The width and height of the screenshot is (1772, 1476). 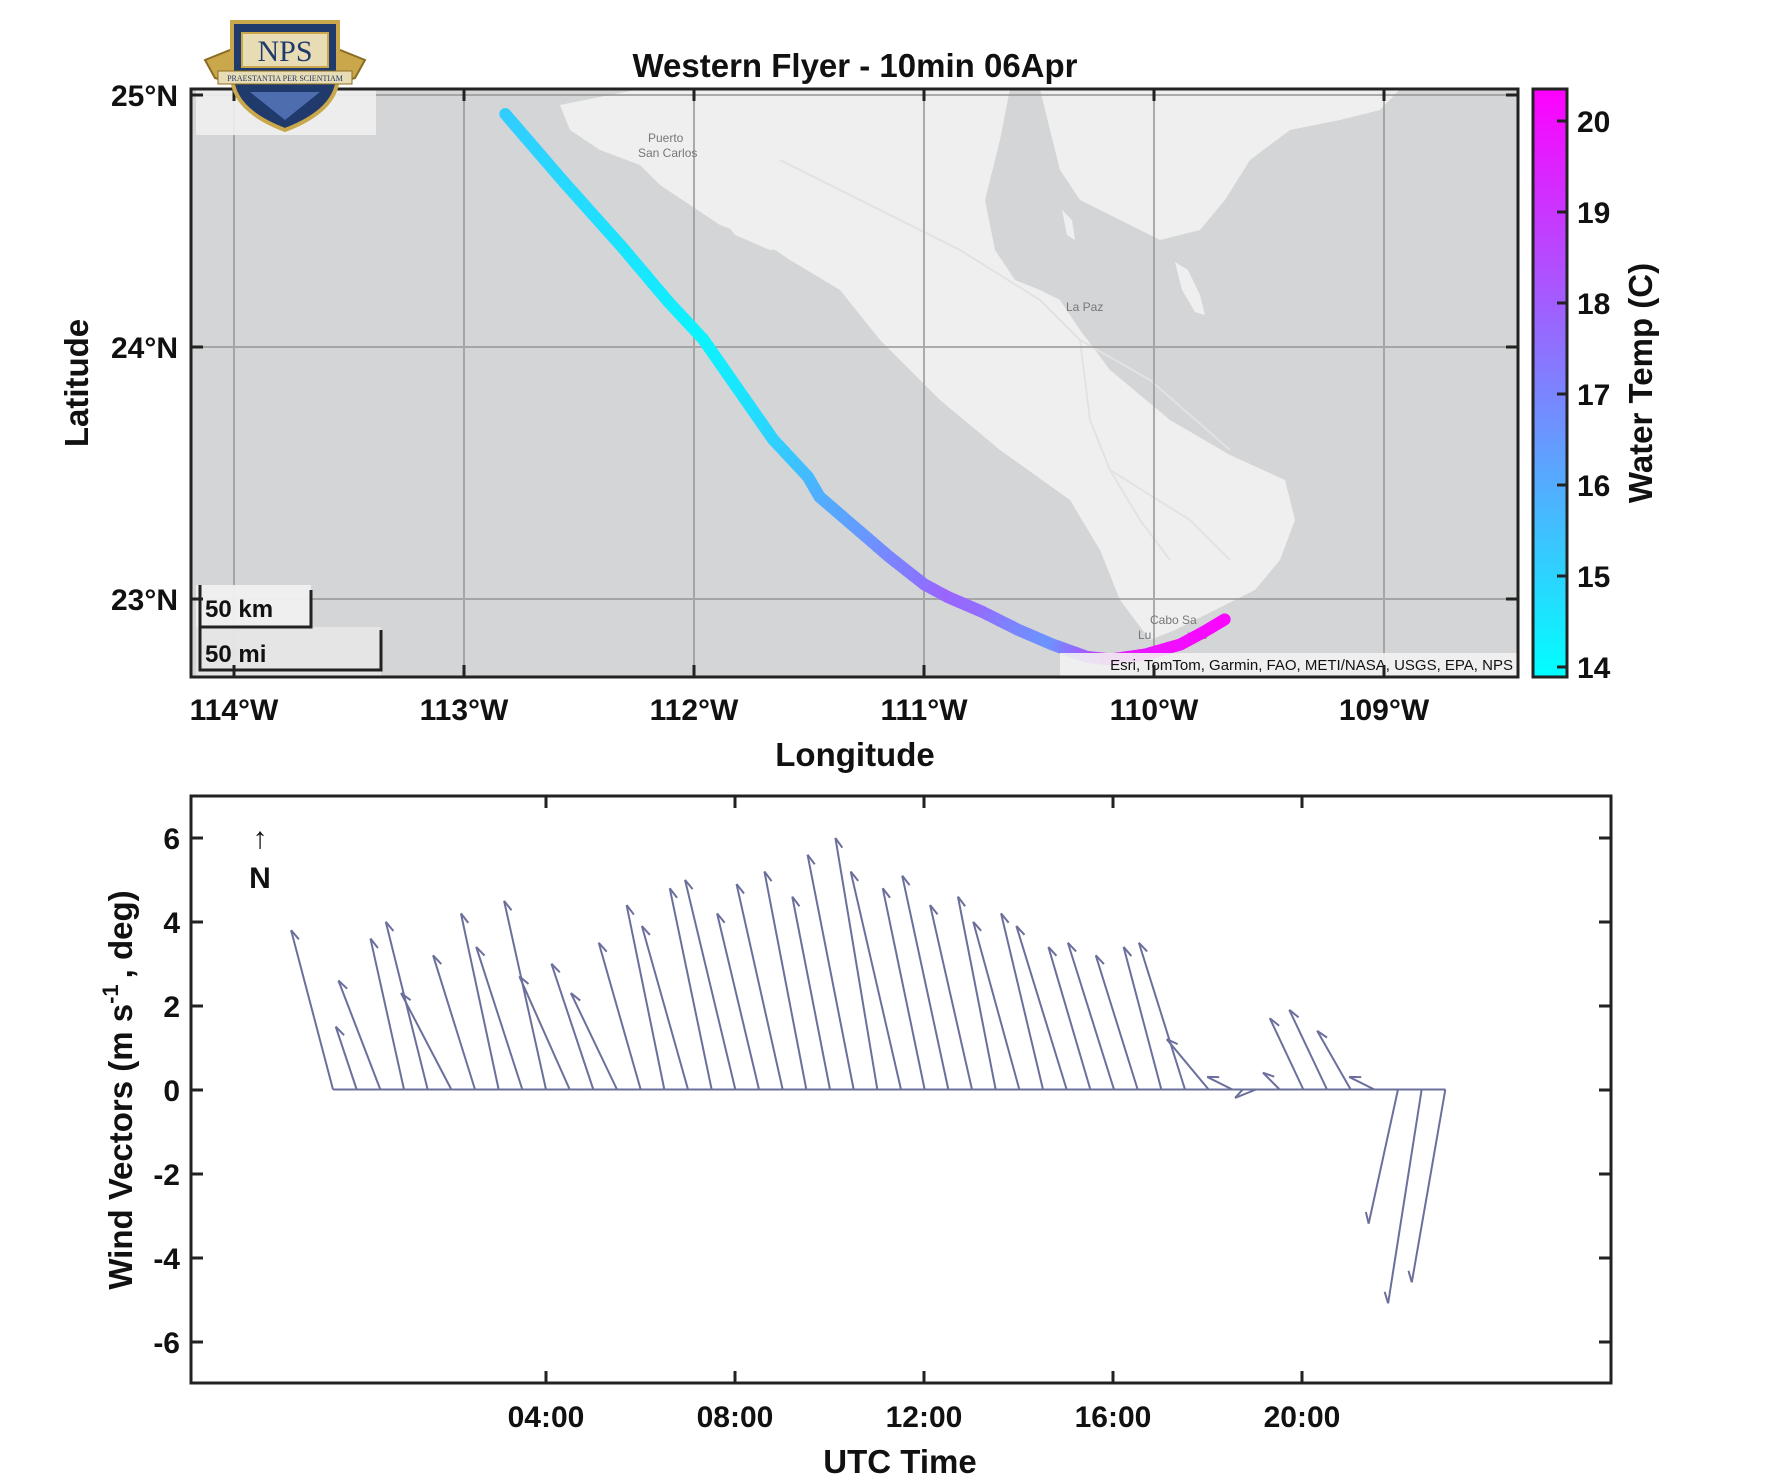 I want to click on map-xtick-label: 111°W, so click(x=924, y=710).